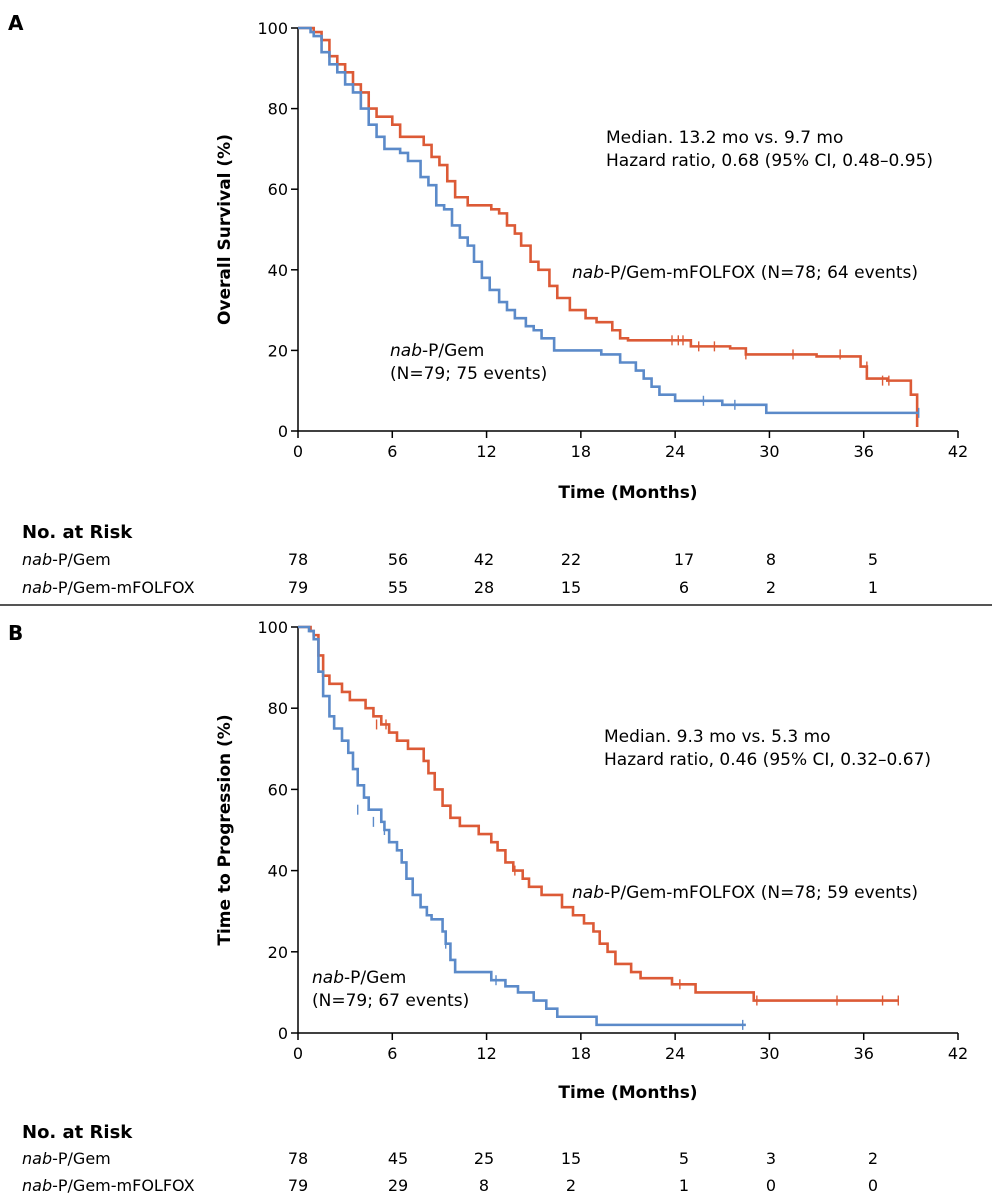 This screenshot has width=992, height=1200. I want to click on annotation-line: Median. 13.2 mo vs. 9.7 mo, so click(724, 138).